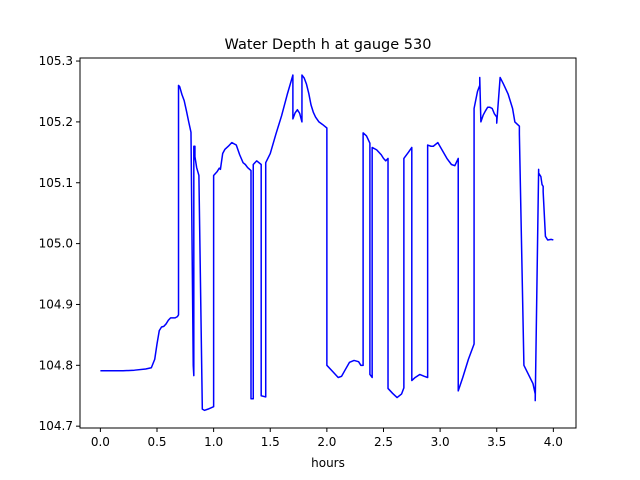 The height and width of the screenshot is (480, 640). What do you see at coordinates (383, 442) in the screenshot?
I see `x-tick-label: 2.5` at bounding box center [383, 442].